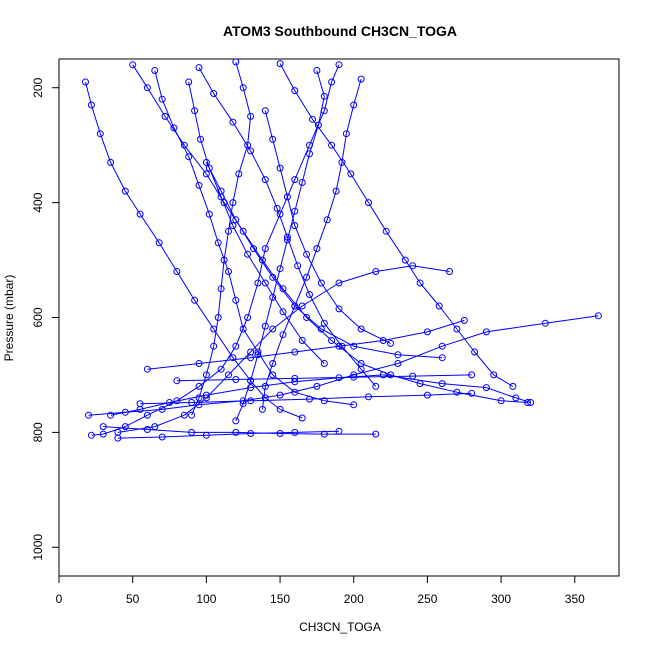  Describe the element at coordinates (206, 380) in the screenshot. I see `series-15-segment` at that location.